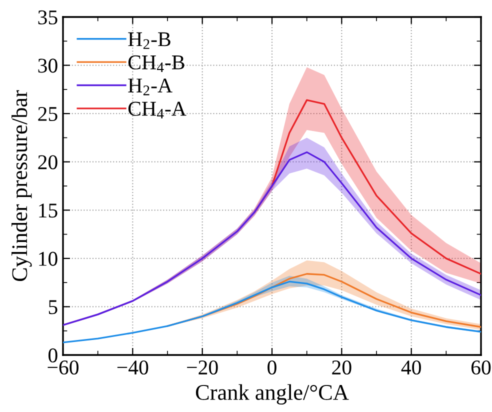 Image resolution: width=492 pixels, height=412 pixels. What do you see at coordinates (48, 65) in the screenshot?
I see `y-tick-label: 30` at bounding box center [48, 65].